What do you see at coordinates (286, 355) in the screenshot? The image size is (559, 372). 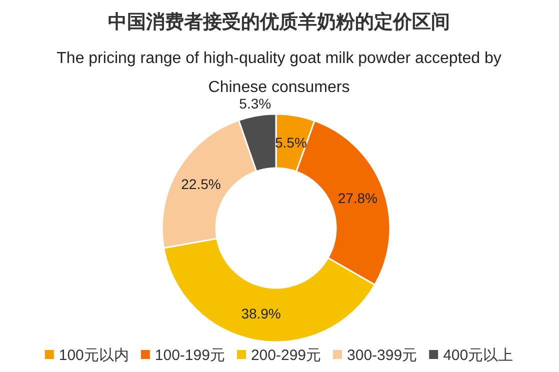 I see `legend-label: 200-299元` at bounding box center [286, 355].